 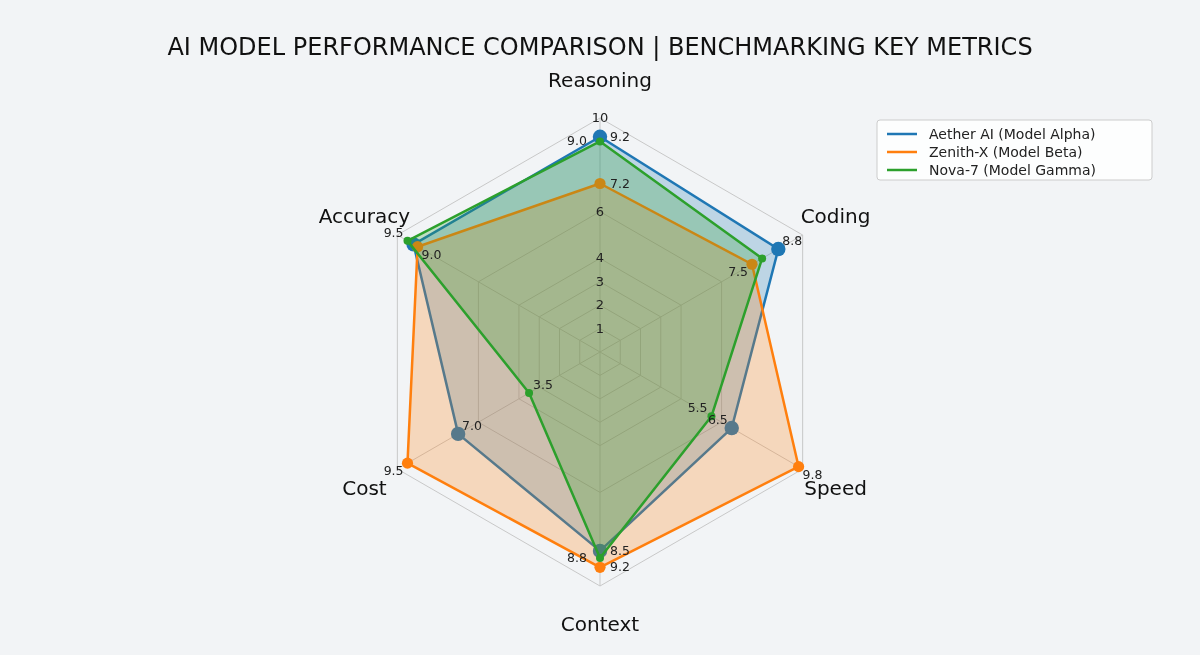 What do you see at coordinates (364, 216) in the screenshot?
I see `spoke-label: Accuracy` at bounding box center [364, 216].